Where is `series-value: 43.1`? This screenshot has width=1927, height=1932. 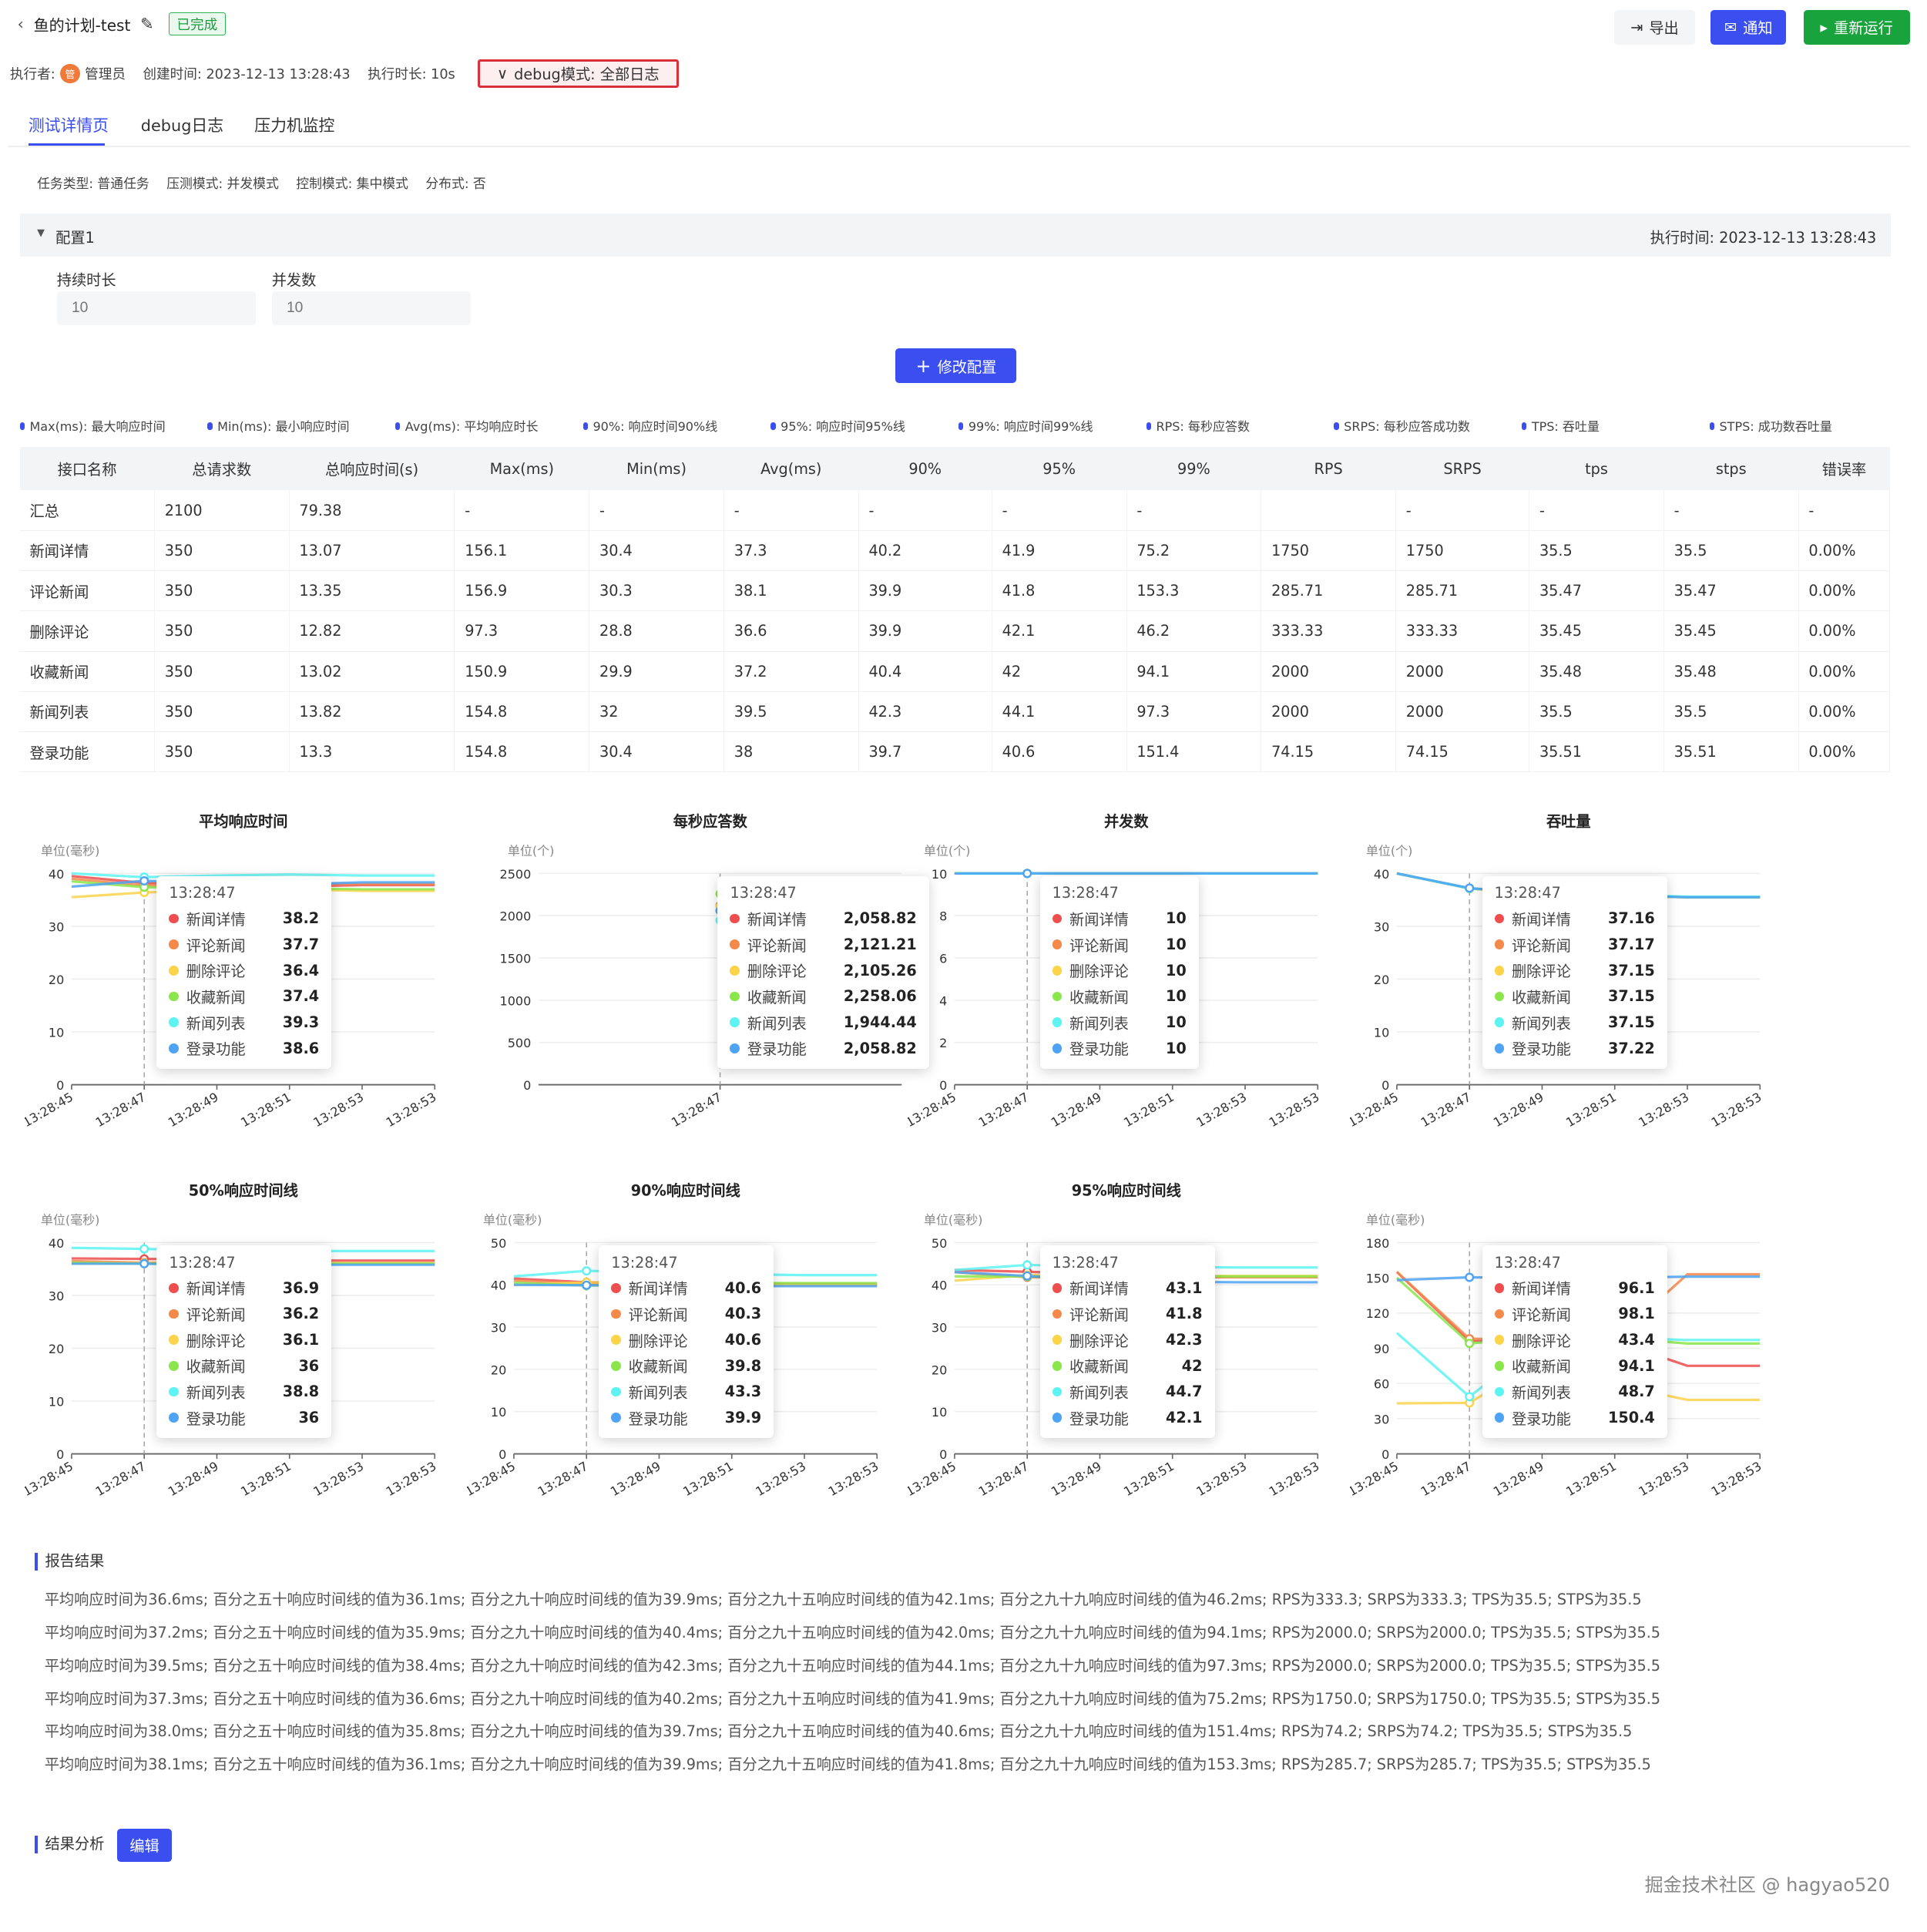 series-value: 43.1 is located at coordinates (1184, 1287).